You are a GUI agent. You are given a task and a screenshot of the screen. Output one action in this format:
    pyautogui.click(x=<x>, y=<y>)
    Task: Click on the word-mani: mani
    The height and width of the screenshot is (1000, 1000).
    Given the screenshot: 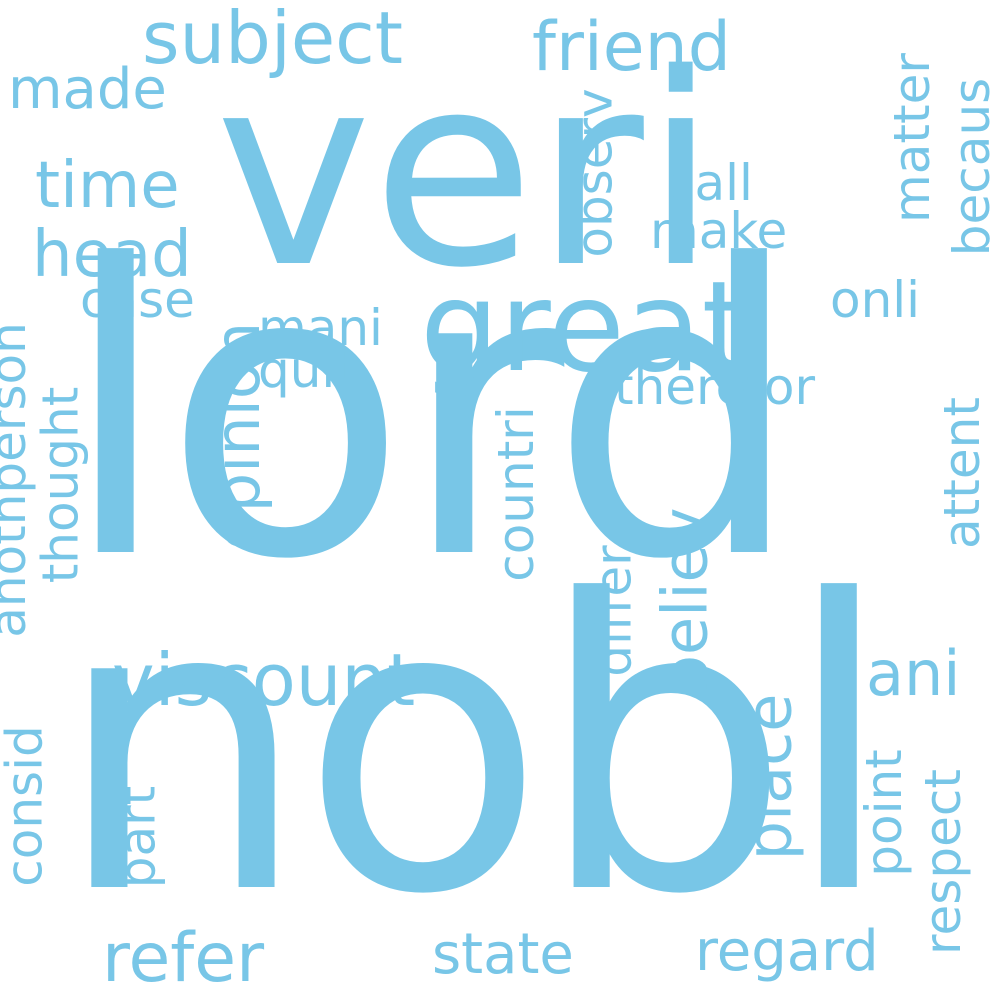 What is the action you would take?
    pyautogui.click(x=320, y=328)
    